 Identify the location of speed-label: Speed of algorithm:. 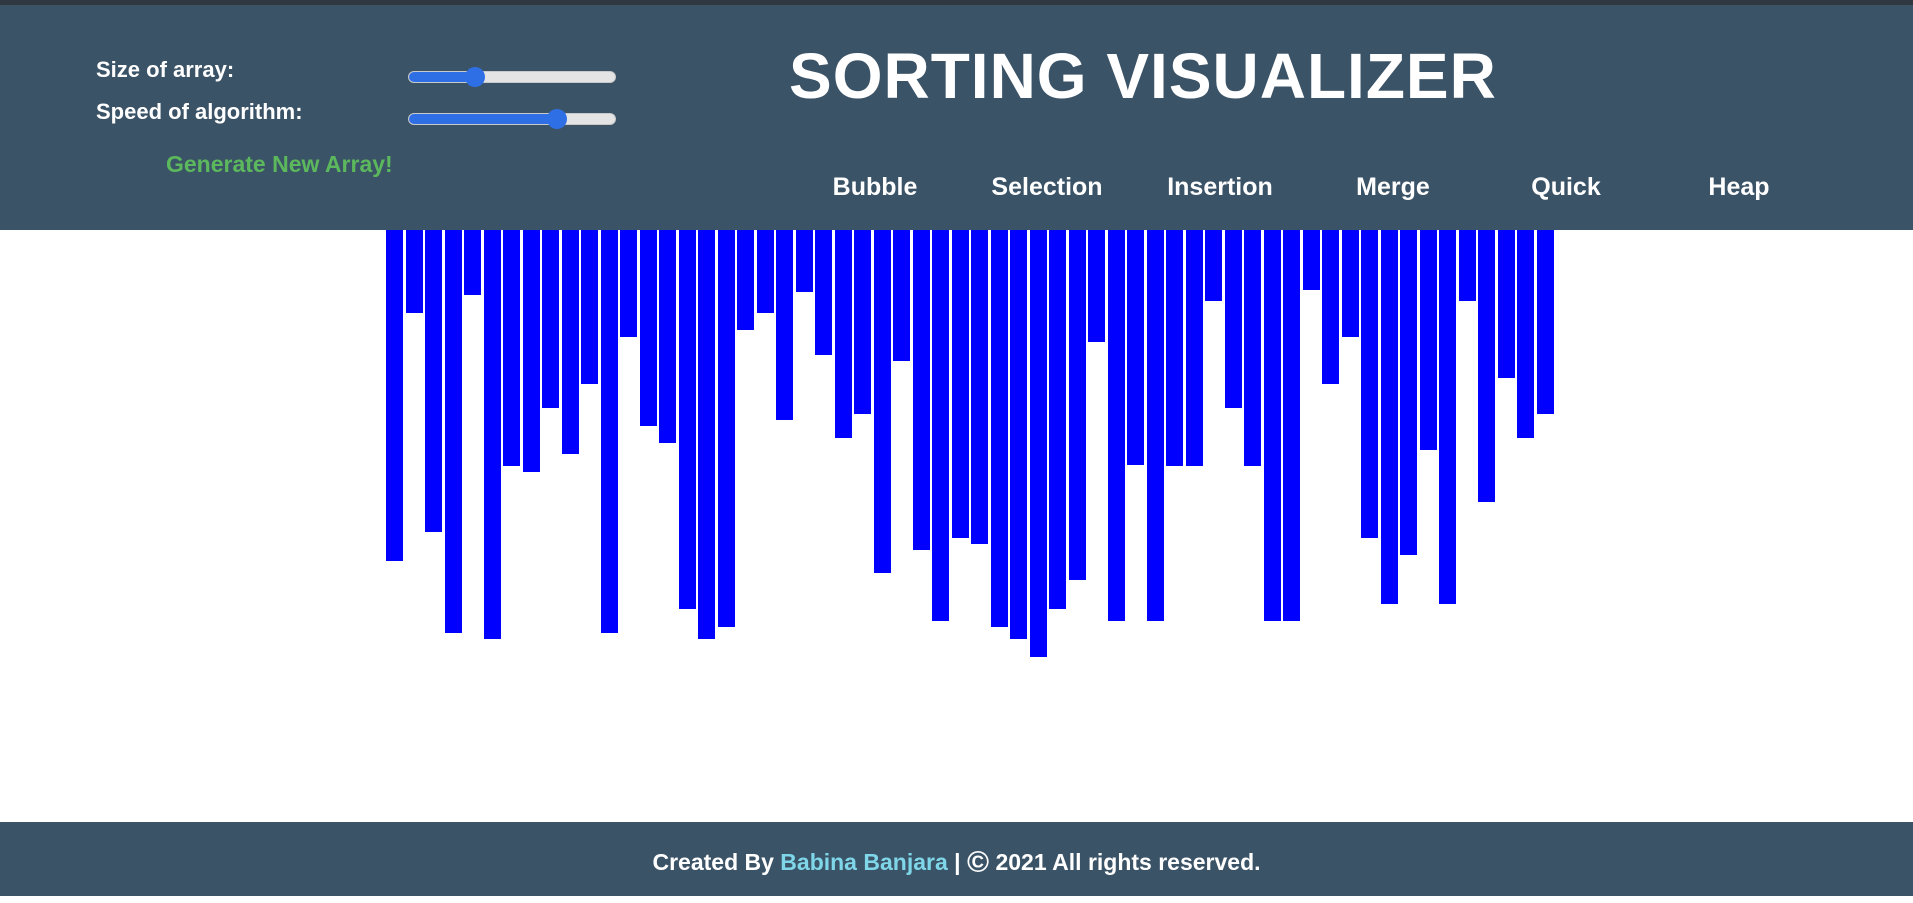
(199, 111).